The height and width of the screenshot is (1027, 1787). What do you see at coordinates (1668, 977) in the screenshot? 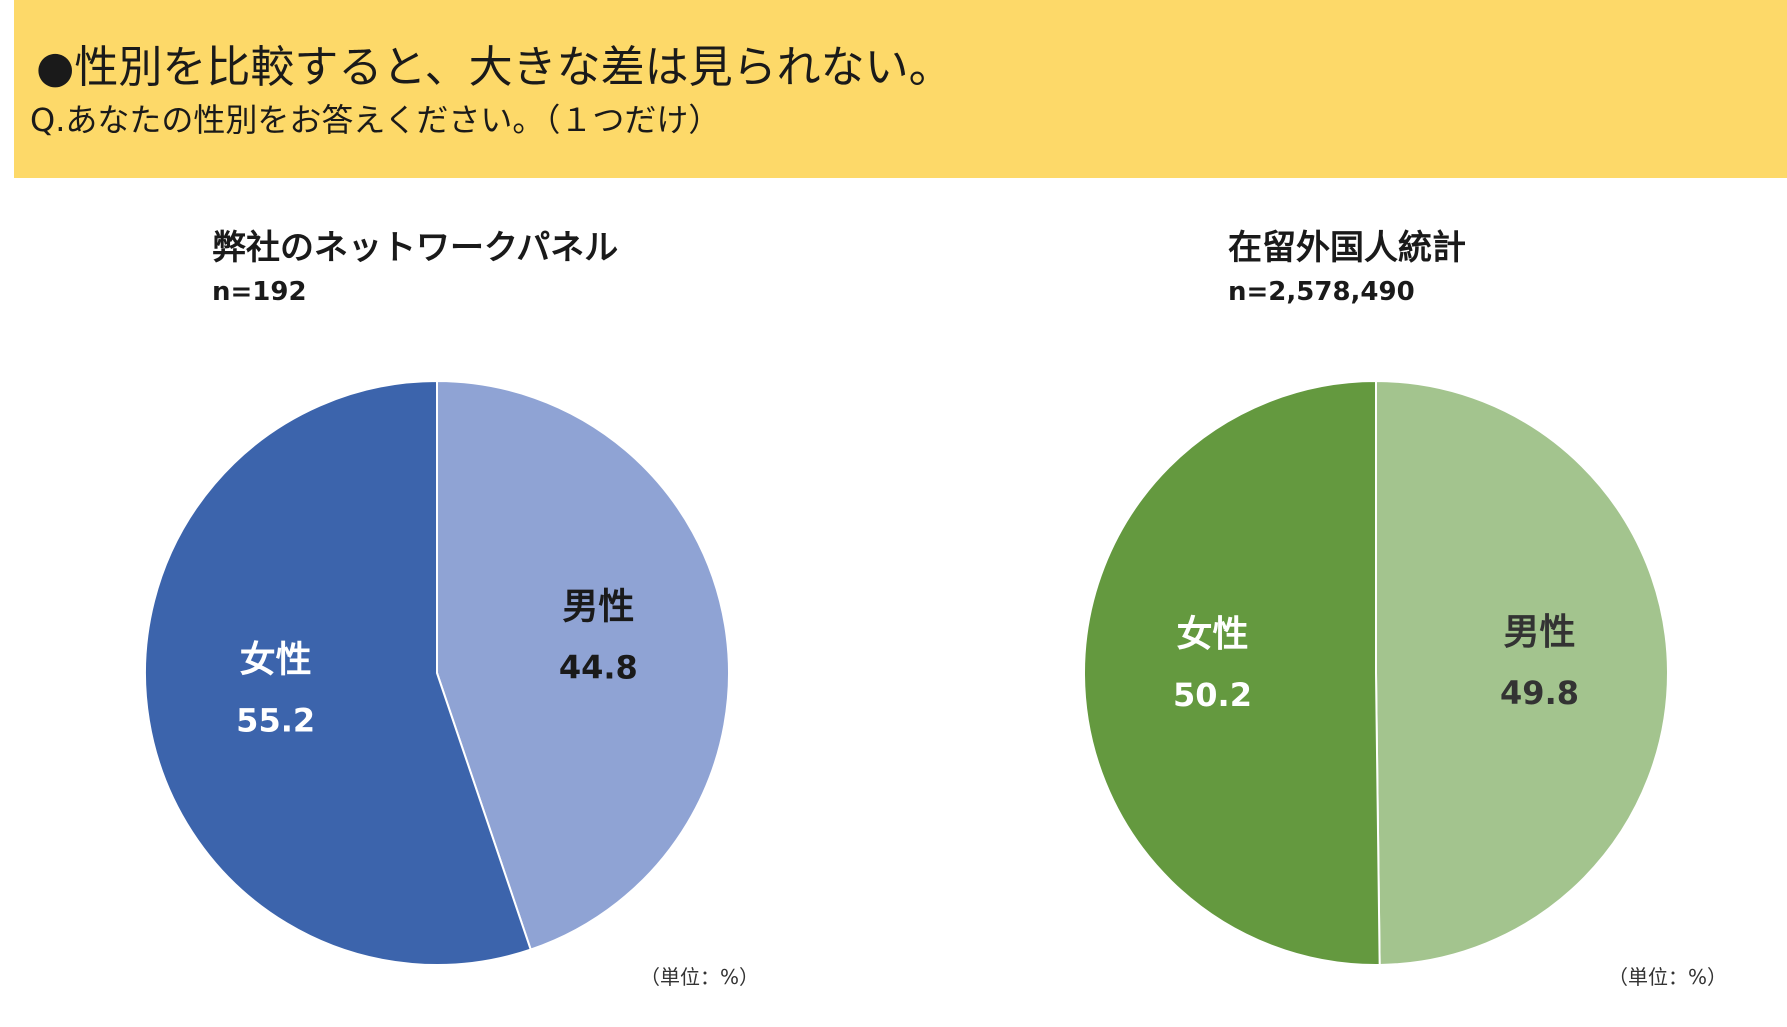
I see `unit-label-statistics: （単位：%）` at bounding box center [1668, 977].